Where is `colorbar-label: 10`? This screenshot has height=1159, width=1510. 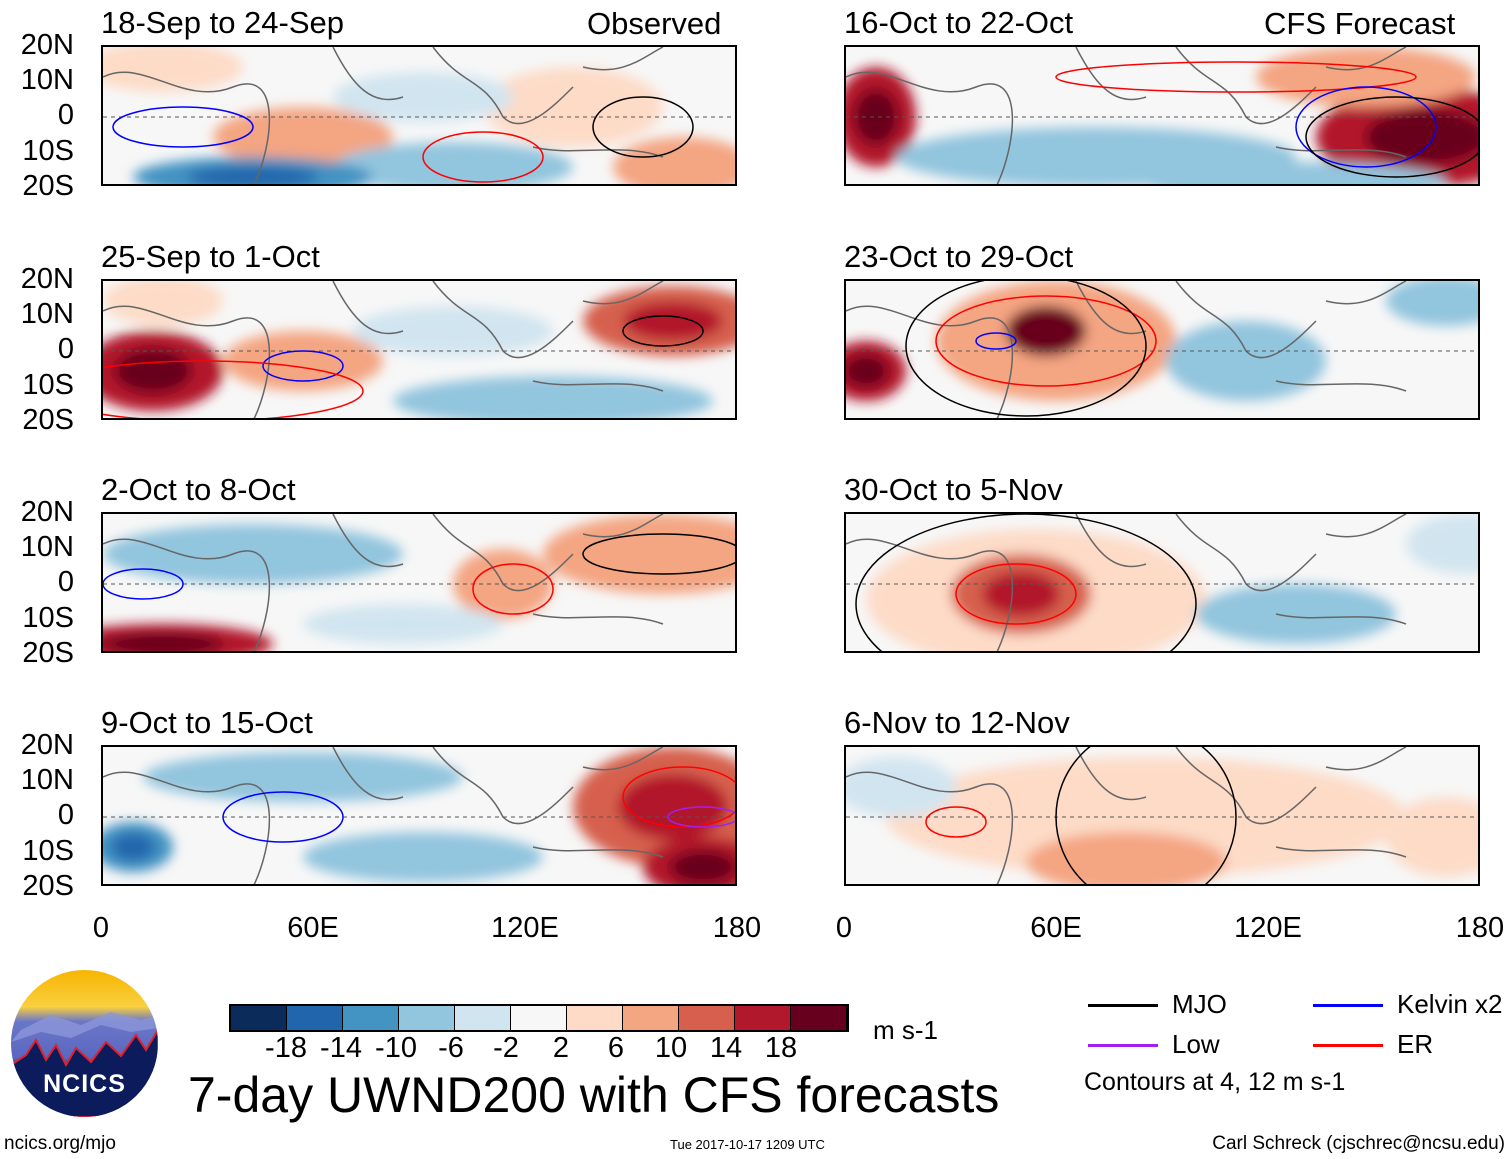 colorbar-label: 10 is located at coordinates (671, 1048).